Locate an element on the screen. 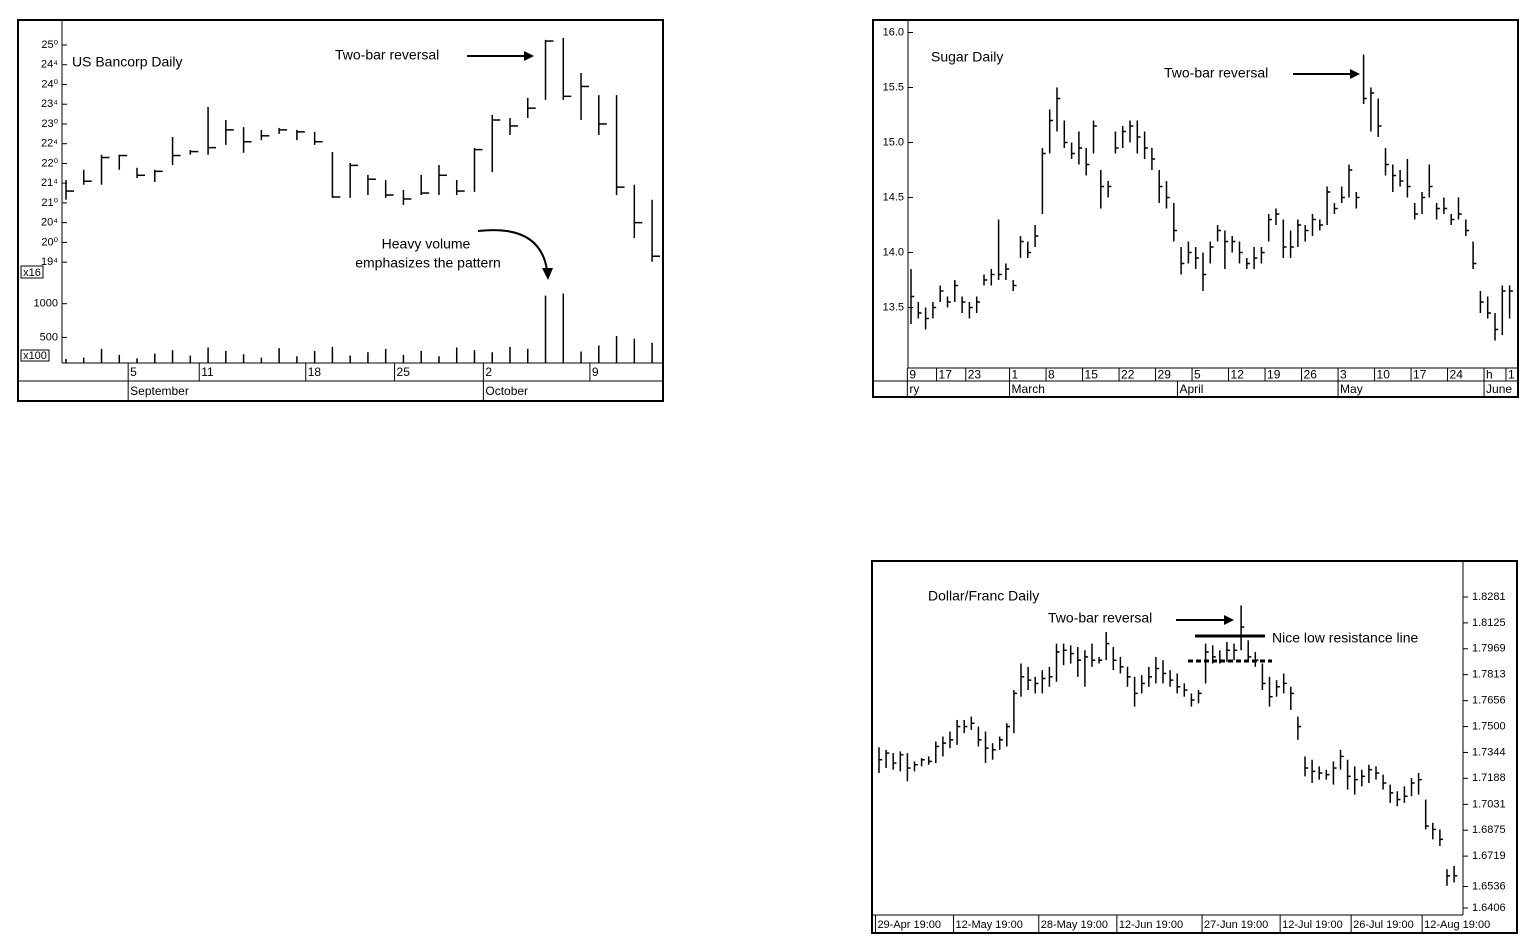  x-tick-label: 29-Apr 19:00 is located at coordinates (909, 925).